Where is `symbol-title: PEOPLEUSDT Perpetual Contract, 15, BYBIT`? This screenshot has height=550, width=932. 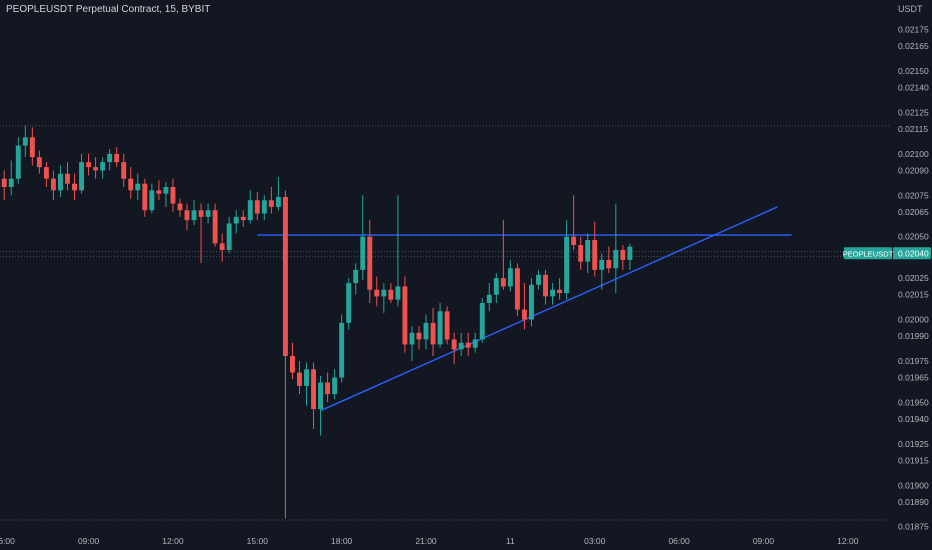 symbol-title: PEOPLEUSDT Perpetual Contract, 15, BYBIT is located at coordinates (108, 9).